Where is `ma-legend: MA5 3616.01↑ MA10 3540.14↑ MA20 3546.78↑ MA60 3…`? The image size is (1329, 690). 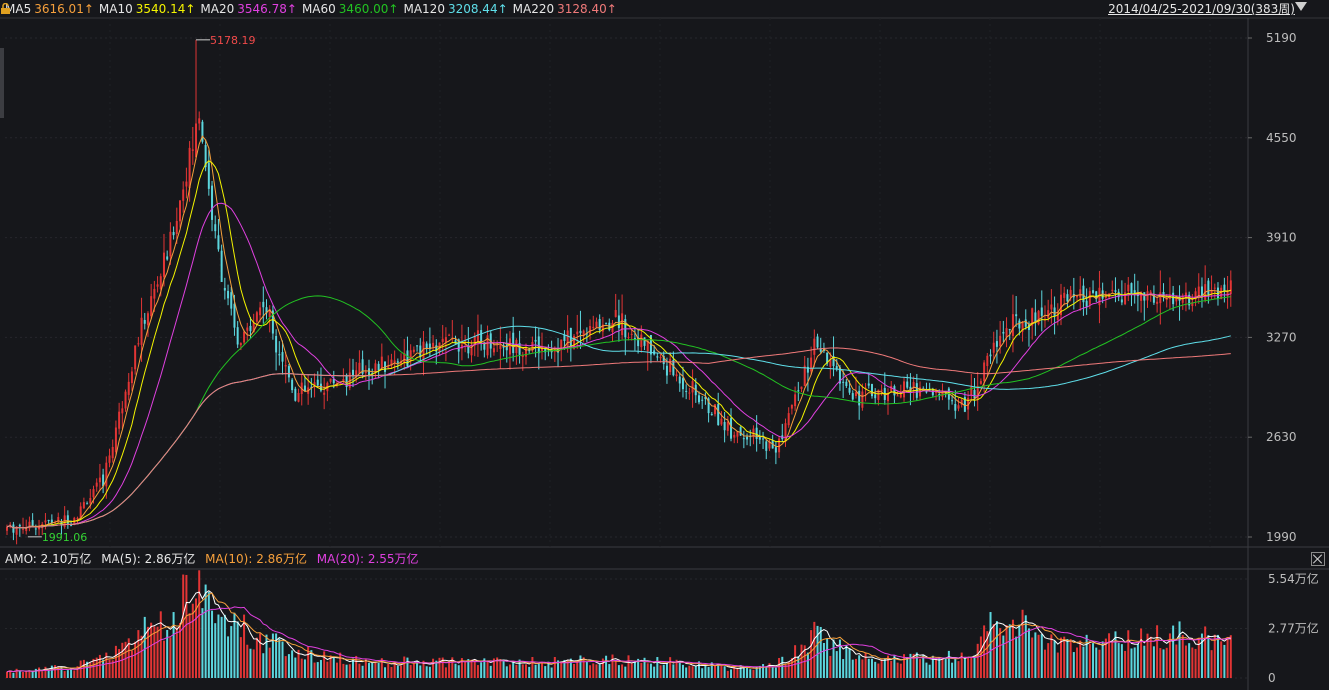
ma-legend: MA5 3616.01↑ MA10 3540.14↑ MA20 3546.78↑ MA60 3… is located at coordinates (664, 9).